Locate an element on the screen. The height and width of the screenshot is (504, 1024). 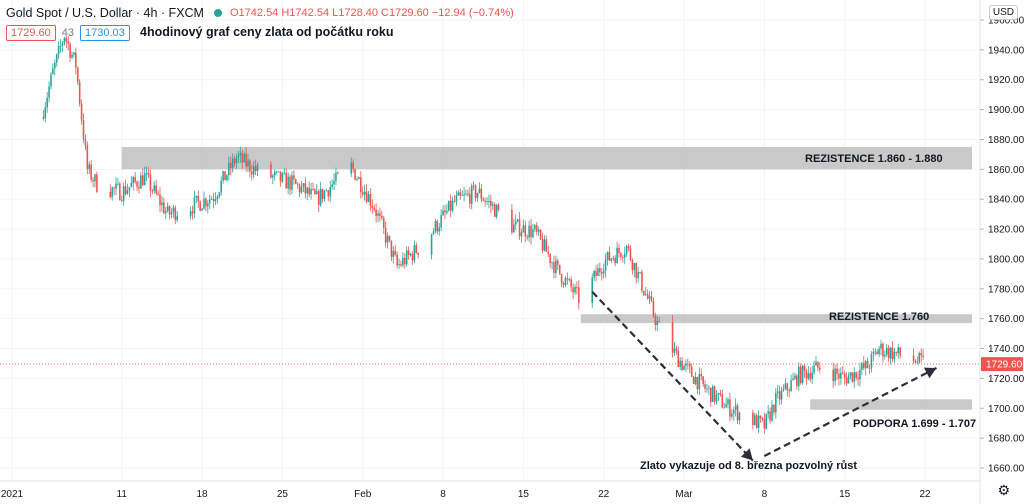
trend-arrow-line is located at coordinates (672, 376).